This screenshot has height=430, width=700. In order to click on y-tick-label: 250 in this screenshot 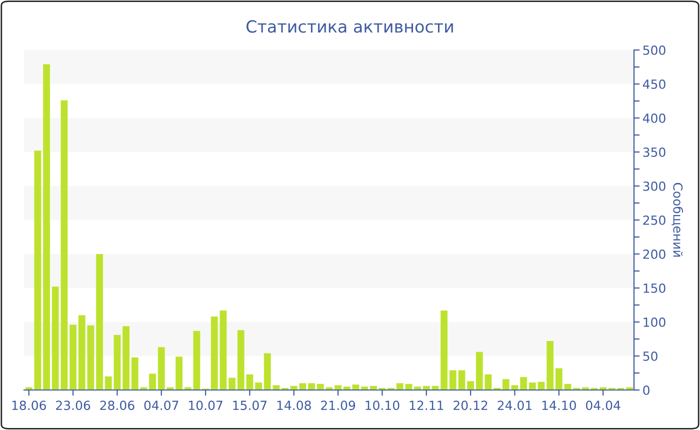, I will do `click(654, 220)`.